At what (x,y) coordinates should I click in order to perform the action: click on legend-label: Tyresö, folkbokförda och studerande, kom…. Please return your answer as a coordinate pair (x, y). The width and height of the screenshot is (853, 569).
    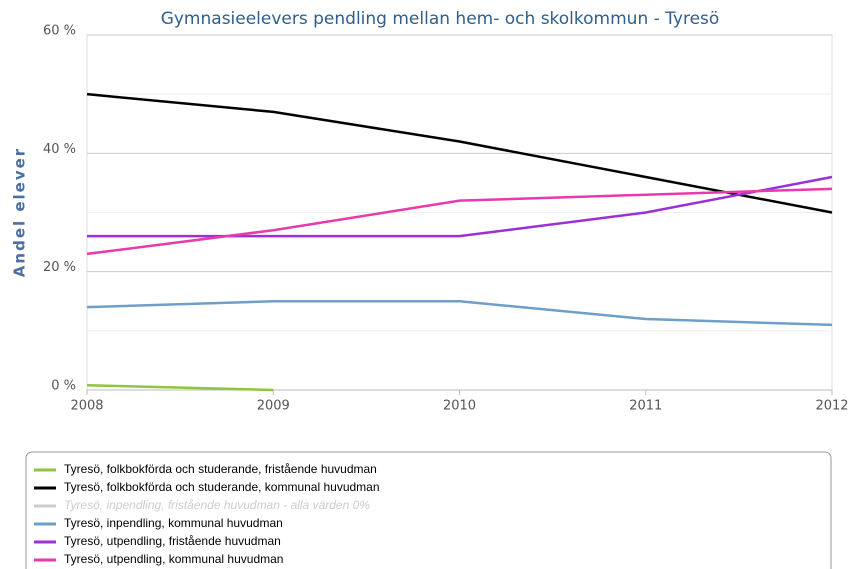
    Looking at the image, I should click on (222, 487).